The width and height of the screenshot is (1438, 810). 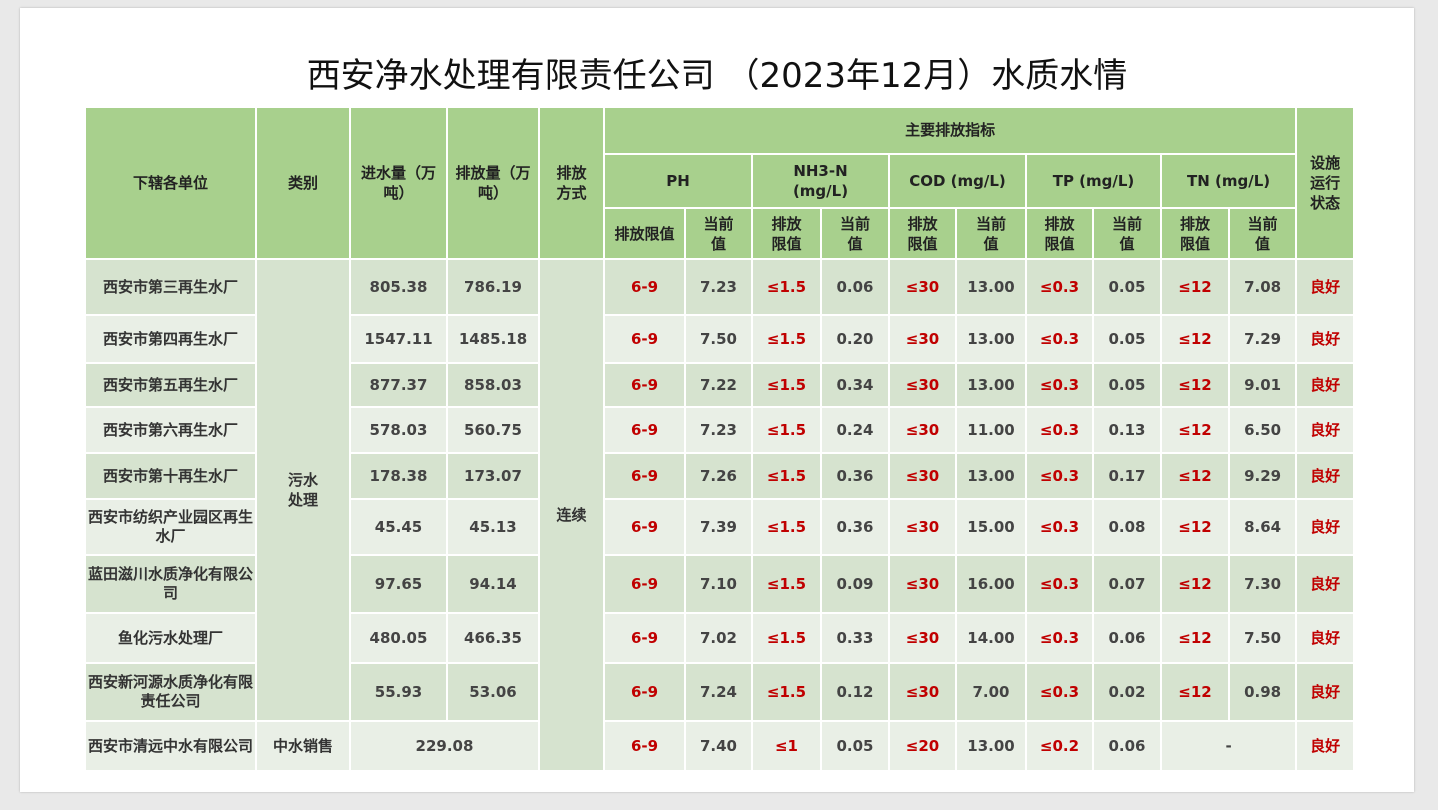 I want to click on nh3n-value: 0.24, so click(x=855, y=430).